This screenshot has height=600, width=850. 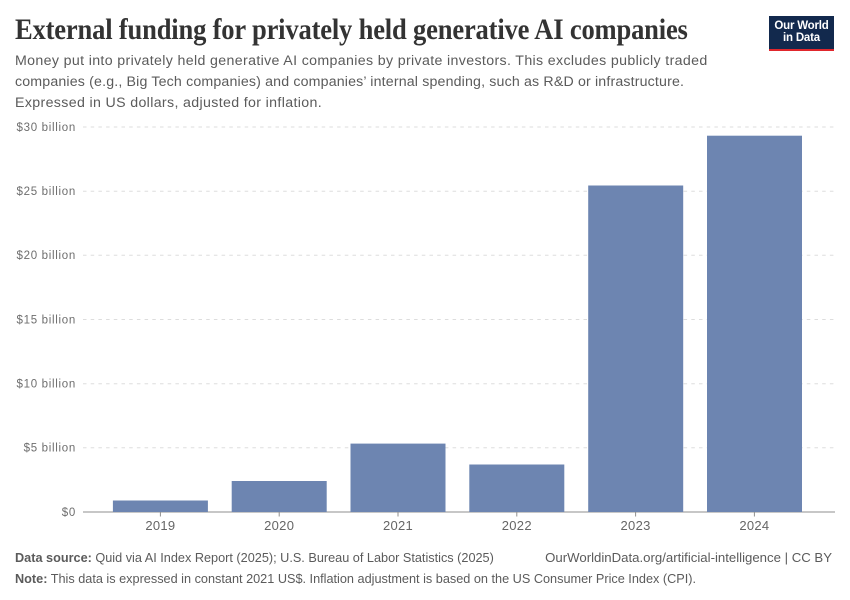 What do you see at coordinates (636, 525) in the screenshot?
I see `svg-text: 2023` at bounding box center [636, 525].